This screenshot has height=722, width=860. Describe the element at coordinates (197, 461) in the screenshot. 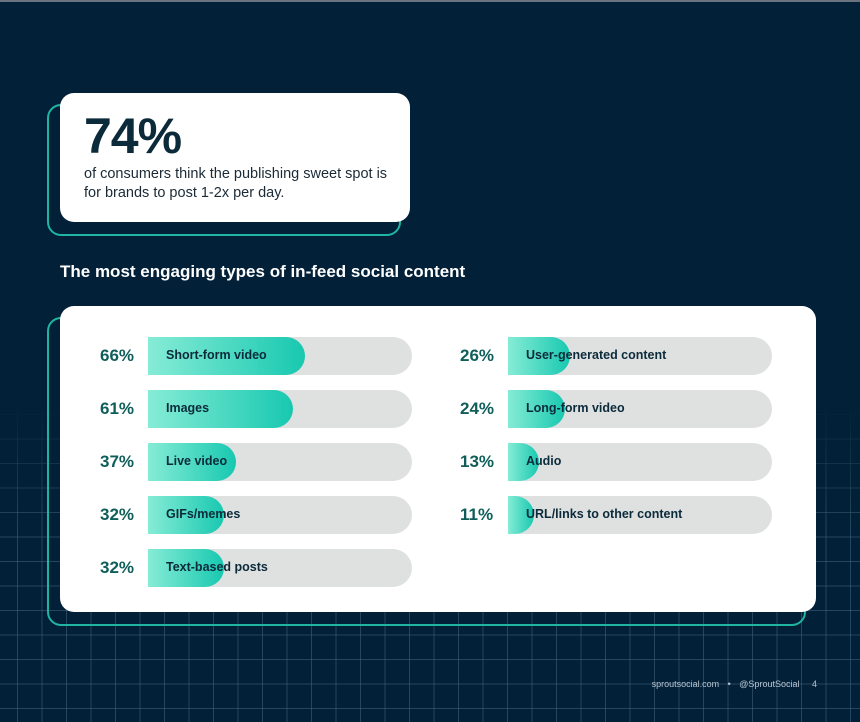

I see `bar-category-label: Live video` at that location.